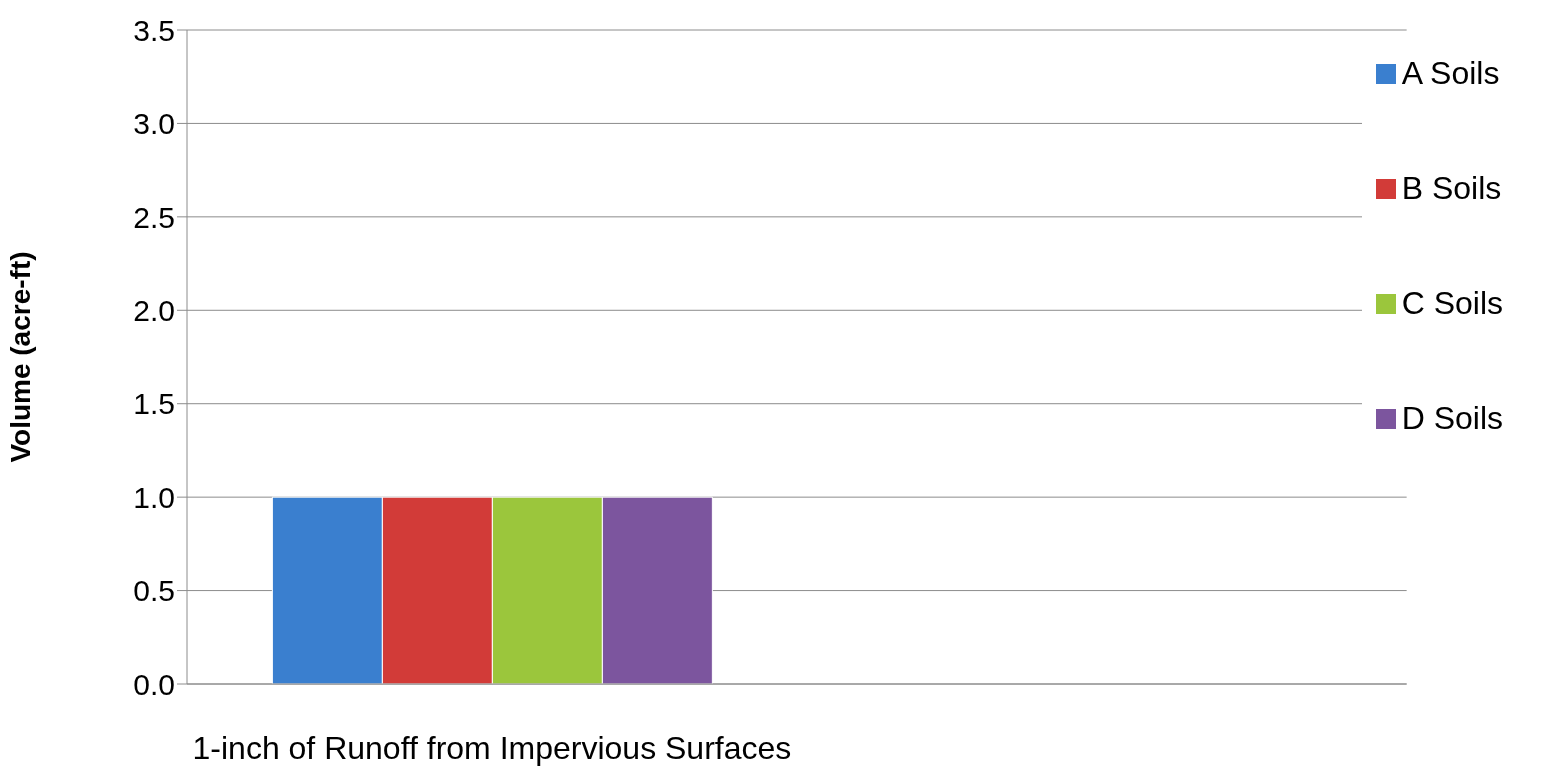 This screenshot has height=784, width=1562. I want to click on y-axis-title: Volume (acre-ft), so click(20, 357).